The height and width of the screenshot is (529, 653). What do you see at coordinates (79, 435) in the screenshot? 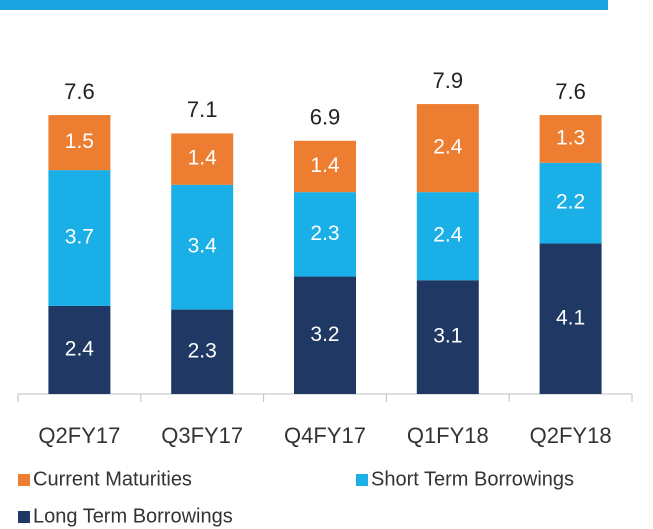
I see `x-tick-label: Q2FY17` at bounding box center [79, 435].